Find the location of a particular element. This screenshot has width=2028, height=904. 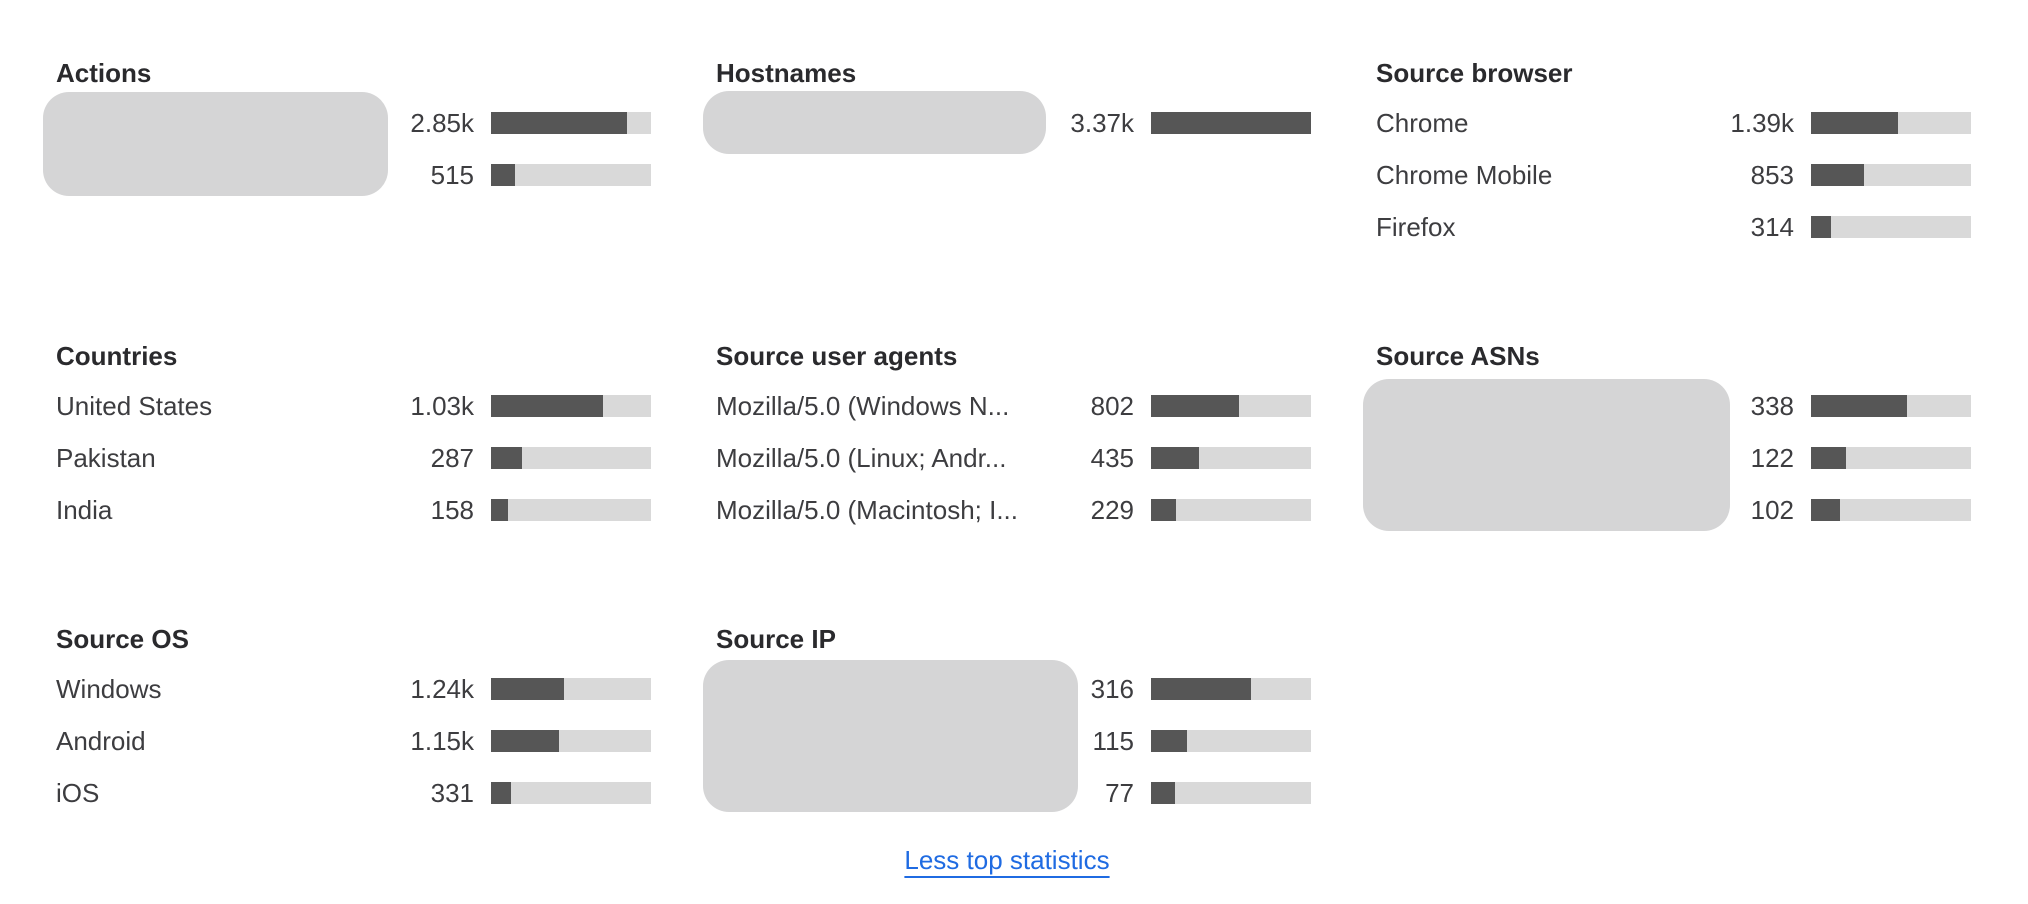

stat-value: 515 is located at coordinates (452, 174).